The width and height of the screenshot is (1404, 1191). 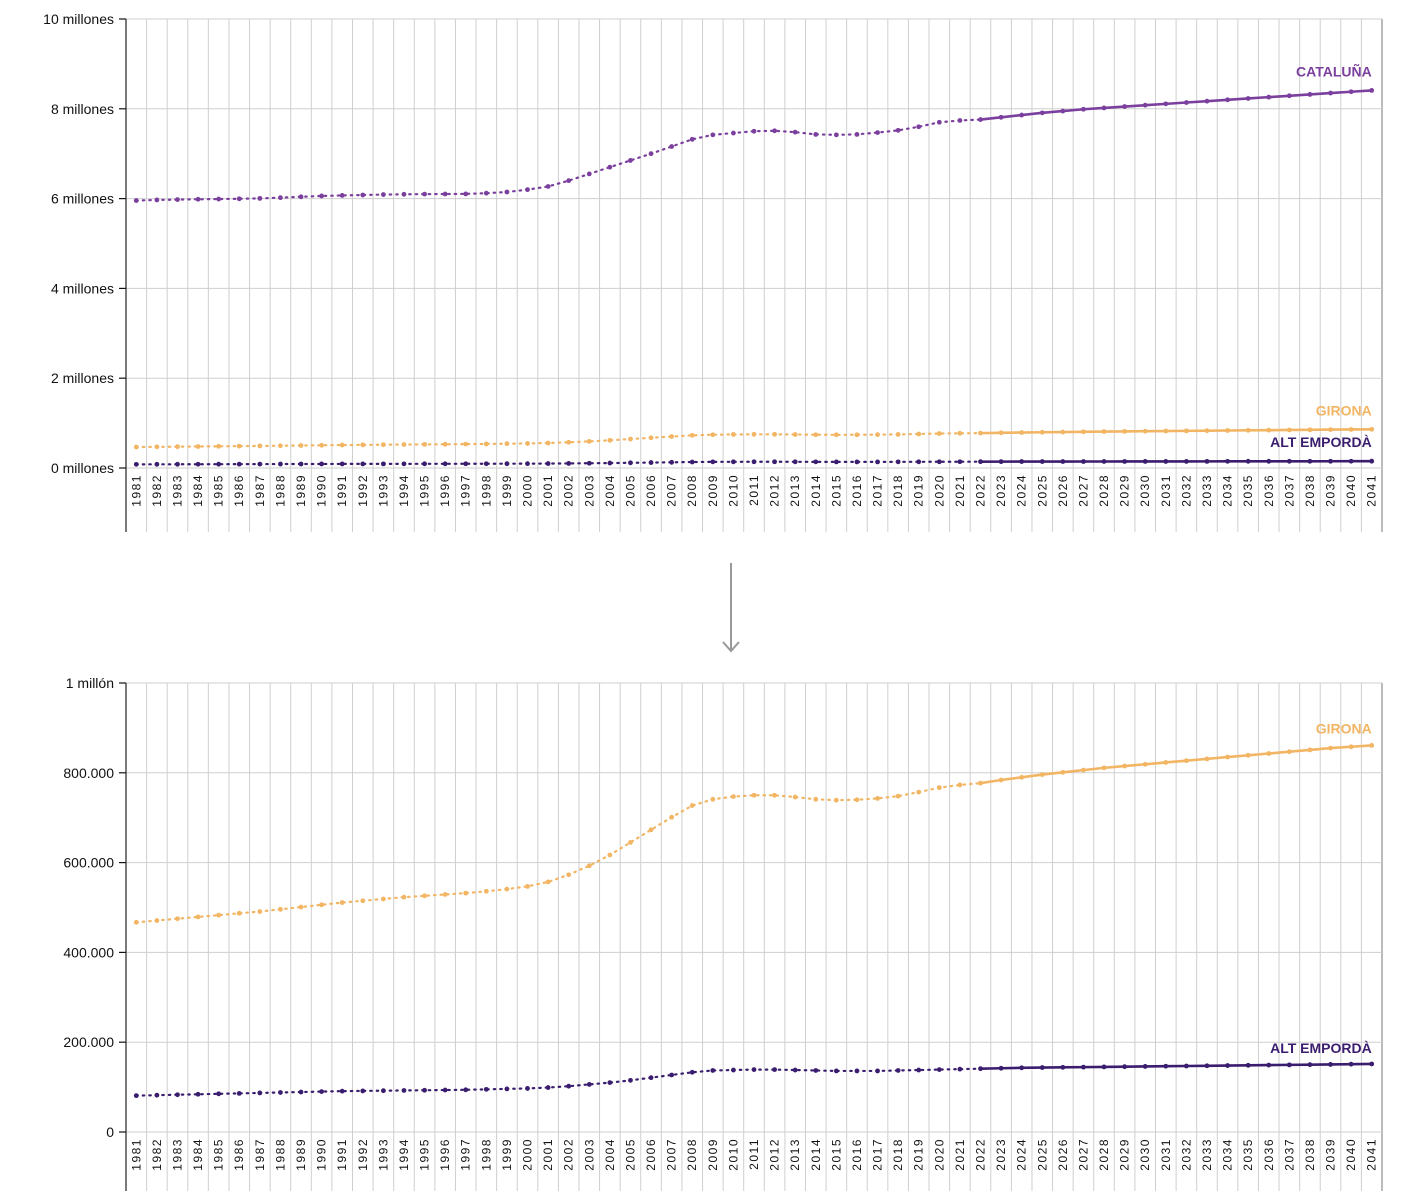 What do you see at coordinates (1207, 490) in the screenshot?
I see `x-tick-label: 2033` at bounding box center [1207, 490].